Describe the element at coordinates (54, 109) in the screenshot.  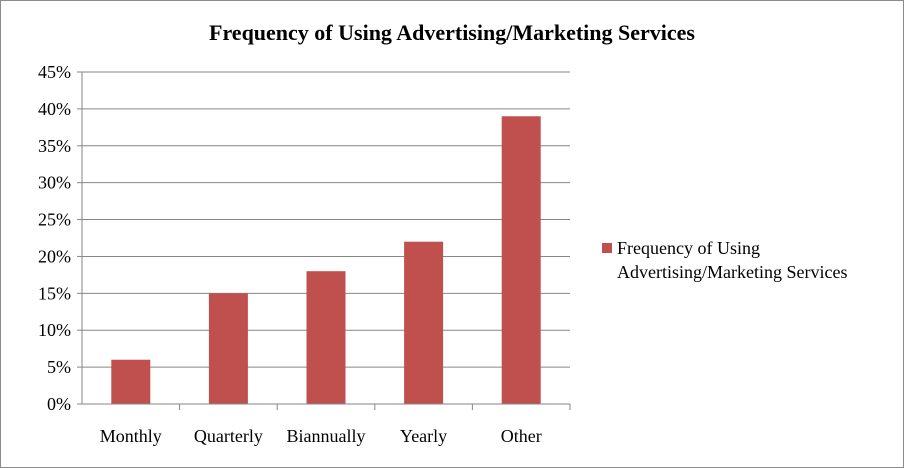
I see `y-tick-label: 40%` at that location.